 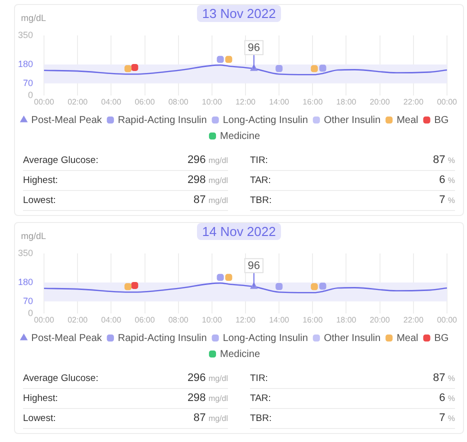 I want to click on chart-title: 13 Nov 2022, so click(x=239, y=13).